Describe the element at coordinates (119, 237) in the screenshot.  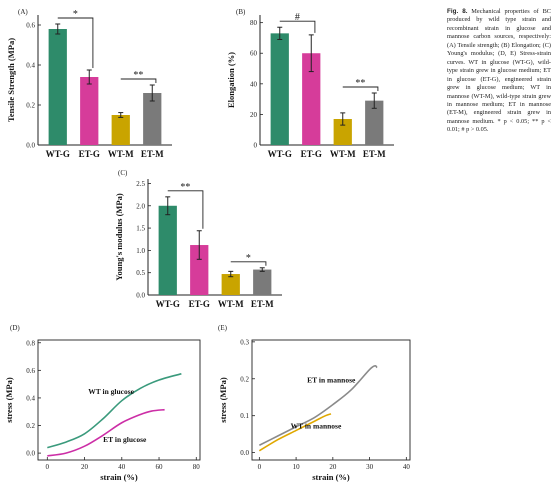
I see `y-axis-label: Young's modulus (MPa)` at that location.